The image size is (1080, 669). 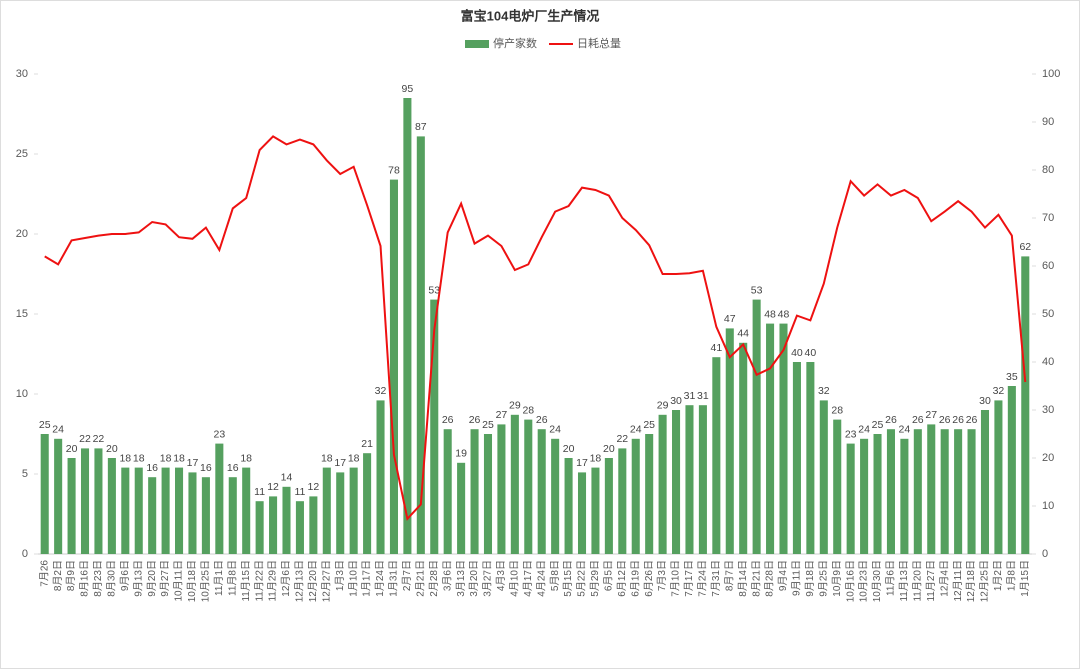 What do you see at coordinates (635, 578) in the screenshot?
I see `x-tick-label: 6月19日` at bounding box center [635, 578].